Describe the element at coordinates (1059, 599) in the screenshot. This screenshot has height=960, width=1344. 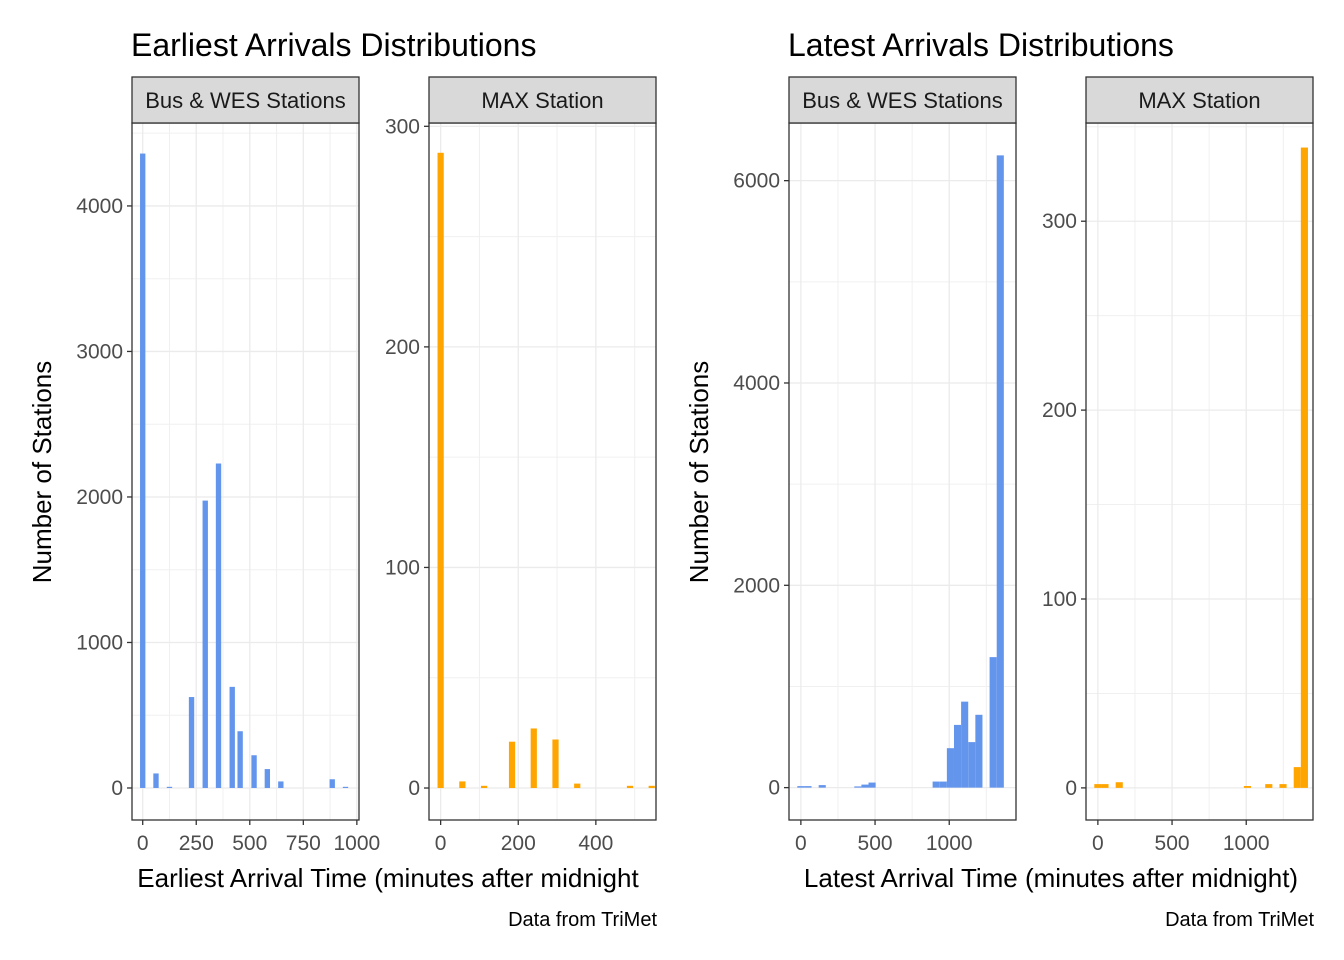
I see `f1-p1-y-tick-label: 100` at that location.